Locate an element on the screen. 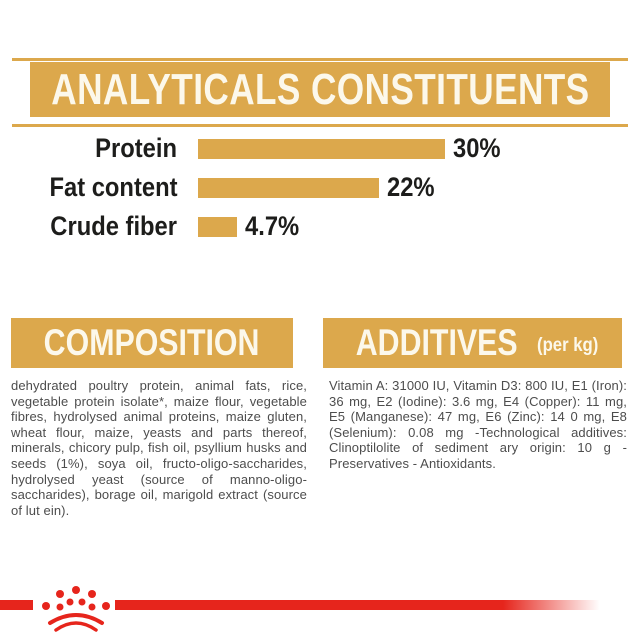  analyticals-title: ANALYTICALS CONSTITUENTS is located at coordinates (320, 89).